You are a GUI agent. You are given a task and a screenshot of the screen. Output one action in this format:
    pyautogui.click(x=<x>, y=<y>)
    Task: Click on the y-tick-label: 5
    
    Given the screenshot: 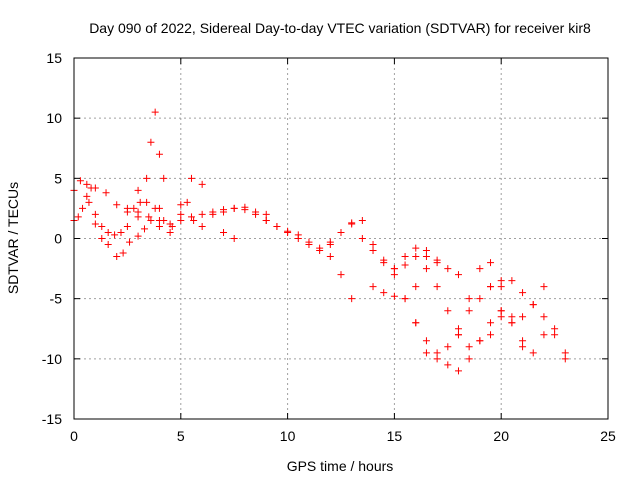 What is the action you would take?
    pyautogui.click(x=58, y=178)
    